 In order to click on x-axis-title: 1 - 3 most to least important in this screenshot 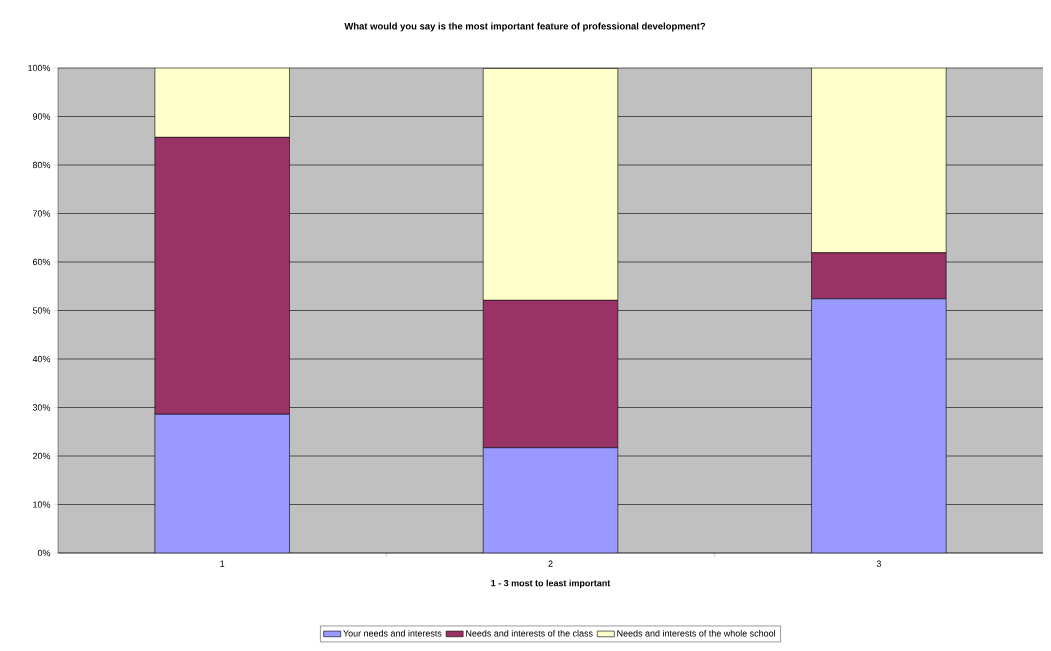, I will do `click(551, 584)`.